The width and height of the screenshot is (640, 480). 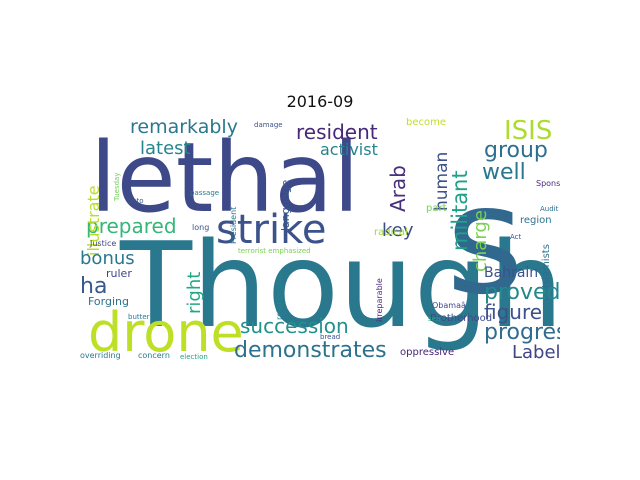 What do you see at coordinates (154, 355) in the screenshot?
I see `word: concern` at bounding box center [154, 355].